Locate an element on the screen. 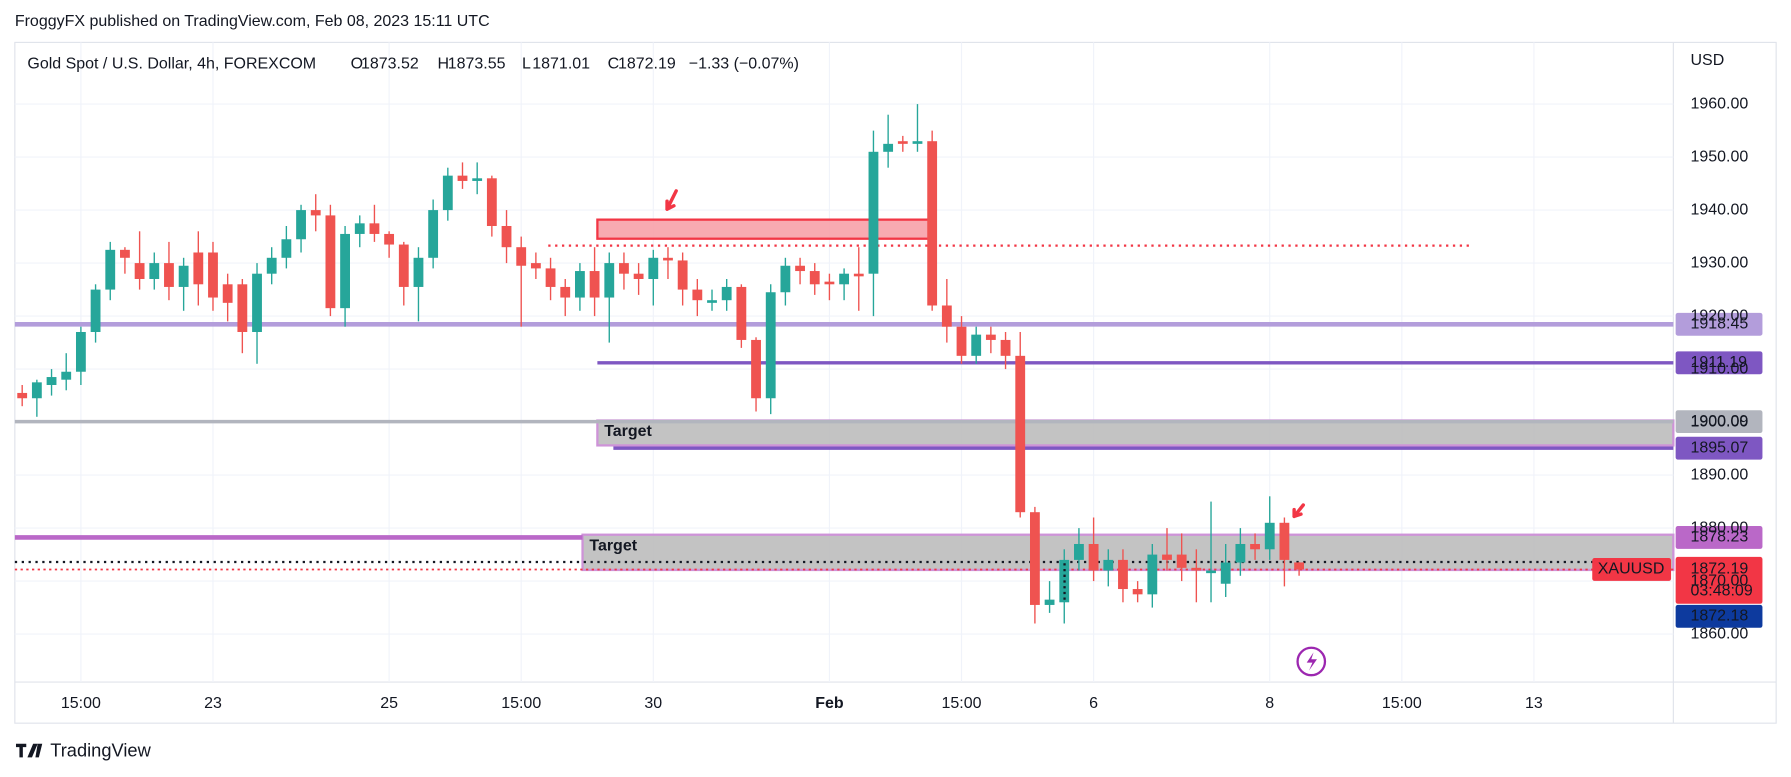 This screenshot has height=777, width=1791. change: −1.33 (−0.07%) is located at coordinates (744, 63).